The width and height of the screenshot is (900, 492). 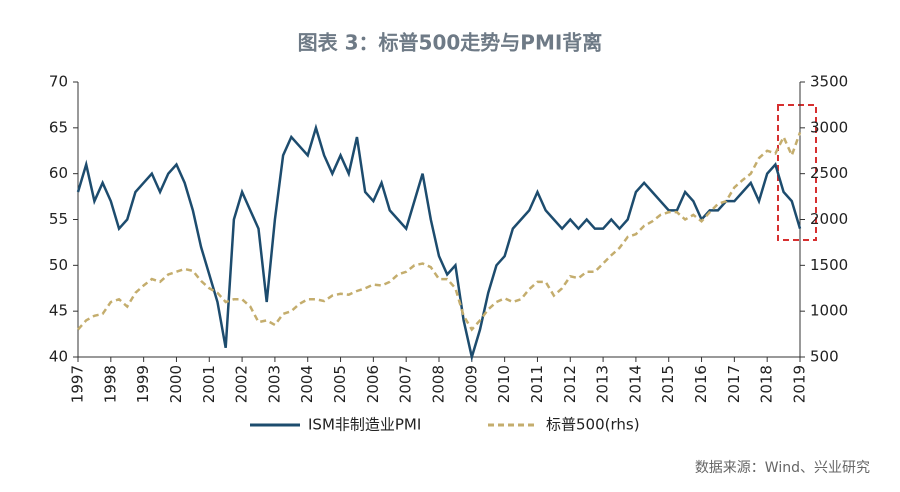 I want to click on y-tick-label: 70, so click(x=58, y=82).